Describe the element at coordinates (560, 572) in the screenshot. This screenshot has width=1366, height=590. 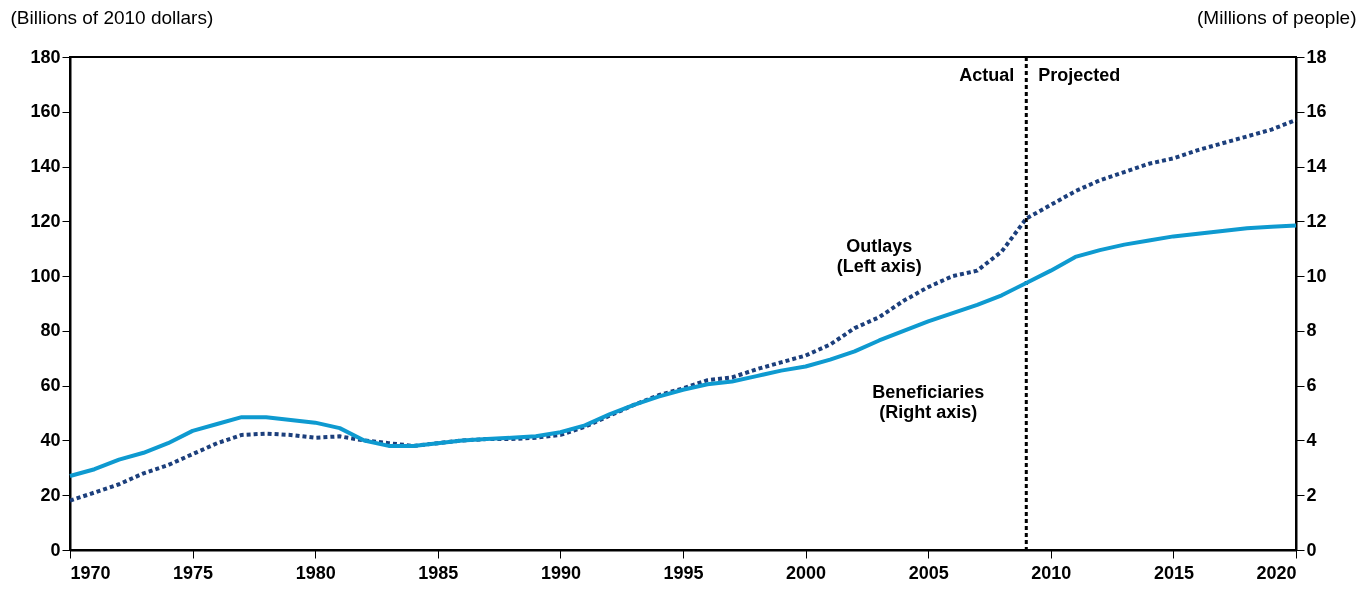
I see `x-tick-label: 1990` at that location.